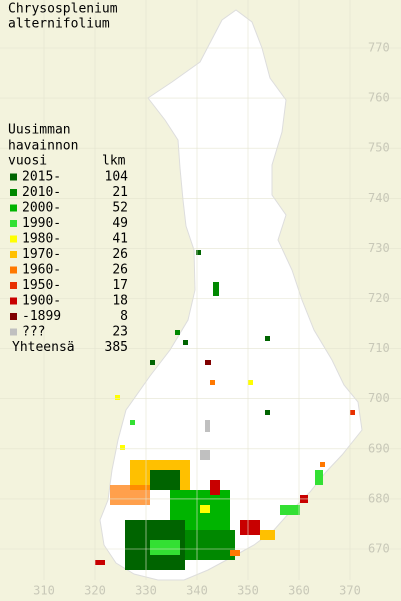  Describe the element at coordinates (124, 316) in the screenshot. I see `legend-count: 8` at that location.